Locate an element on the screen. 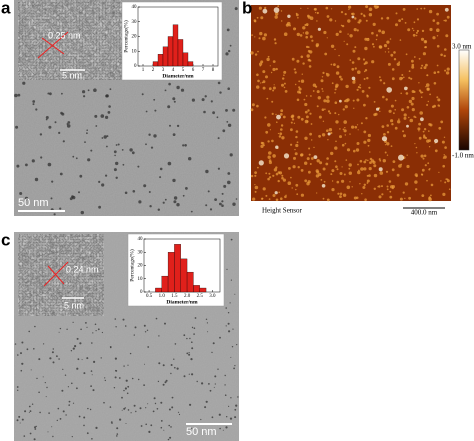 The height and width of the screenshot is (441, 474). panel-label: b is located at coordinates (247, 8).